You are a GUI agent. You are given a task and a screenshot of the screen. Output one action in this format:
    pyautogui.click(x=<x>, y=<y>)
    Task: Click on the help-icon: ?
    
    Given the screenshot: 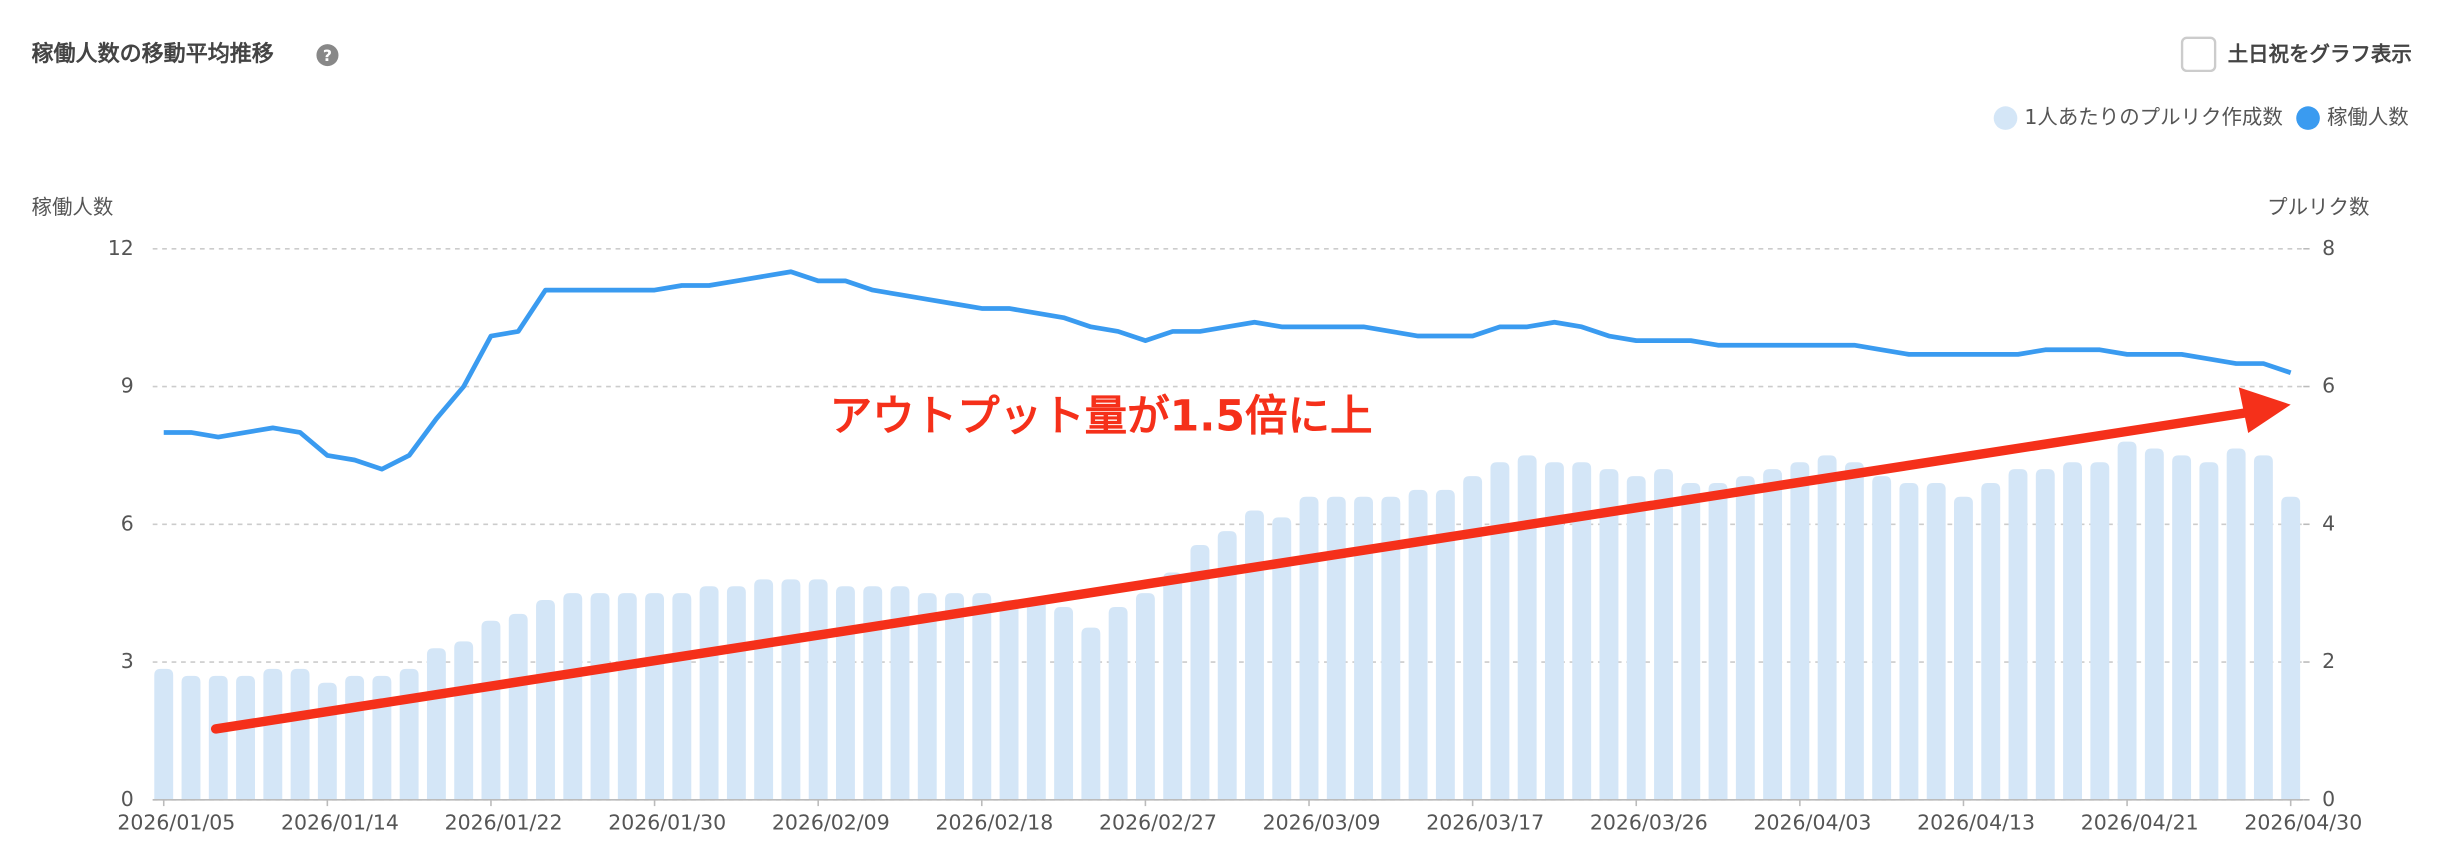 What is the action you would take?
    pyautogui.click(x=327, y=55)
    